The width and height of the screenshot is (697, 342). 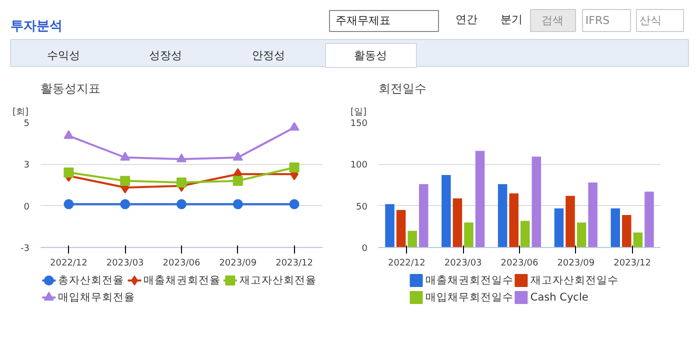 What do you see at coordinates (511, 19) in the screenshot?
I see `text: 분기` at bounding box center [511, 19].